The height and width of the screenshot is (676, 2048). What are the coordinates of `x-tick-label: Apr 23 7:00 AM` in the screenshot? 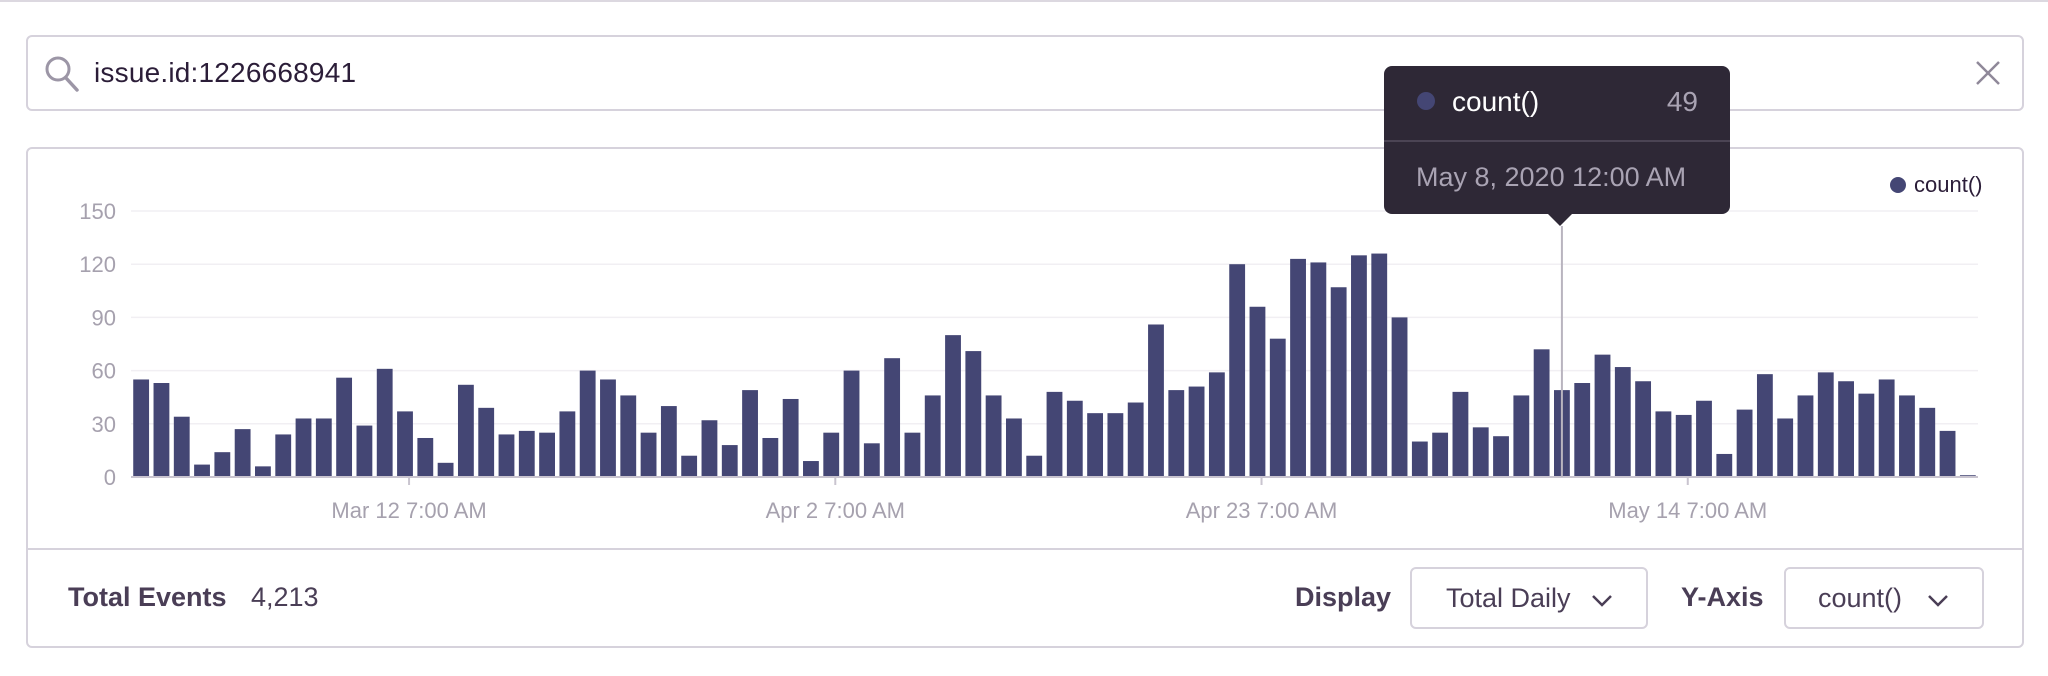 It's located at (1262, 510).